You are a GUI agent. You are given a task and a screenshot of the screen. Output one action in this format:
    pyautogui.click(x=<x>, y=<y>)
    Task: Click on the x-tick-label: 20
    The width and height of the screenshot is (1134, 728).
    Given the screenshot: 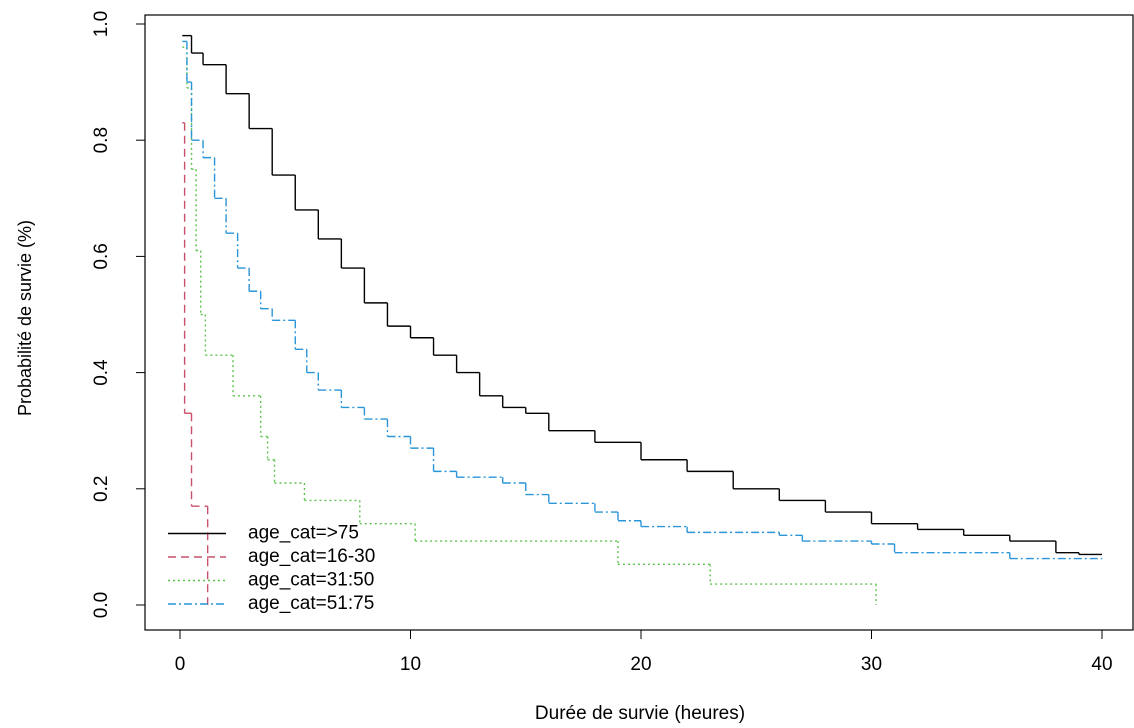 What is the action you would take?
    pyautogui.click(x=640, y=664)
    